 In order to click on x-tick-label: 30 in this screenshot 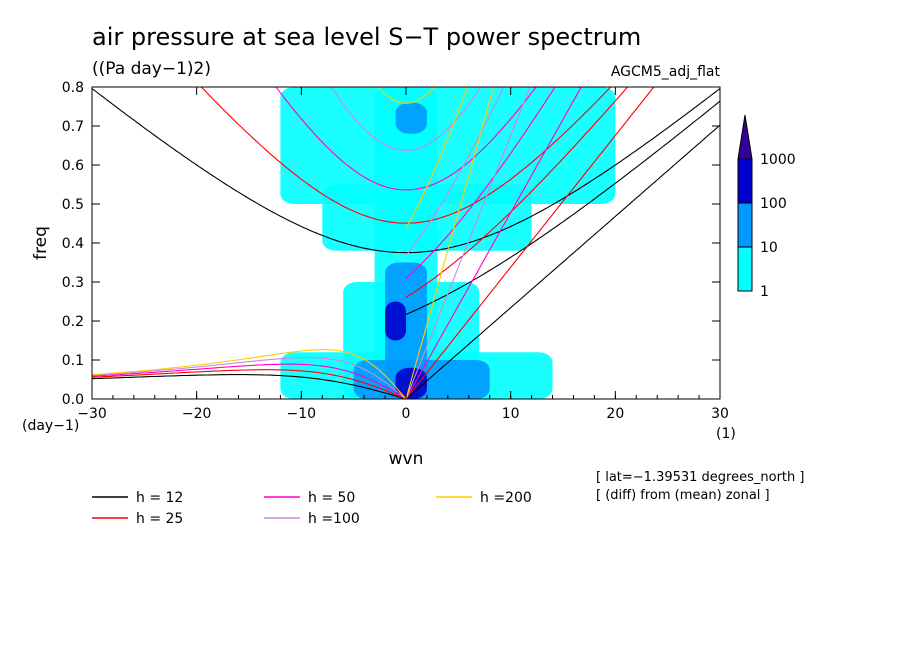, I will do `click(720, 414)`.